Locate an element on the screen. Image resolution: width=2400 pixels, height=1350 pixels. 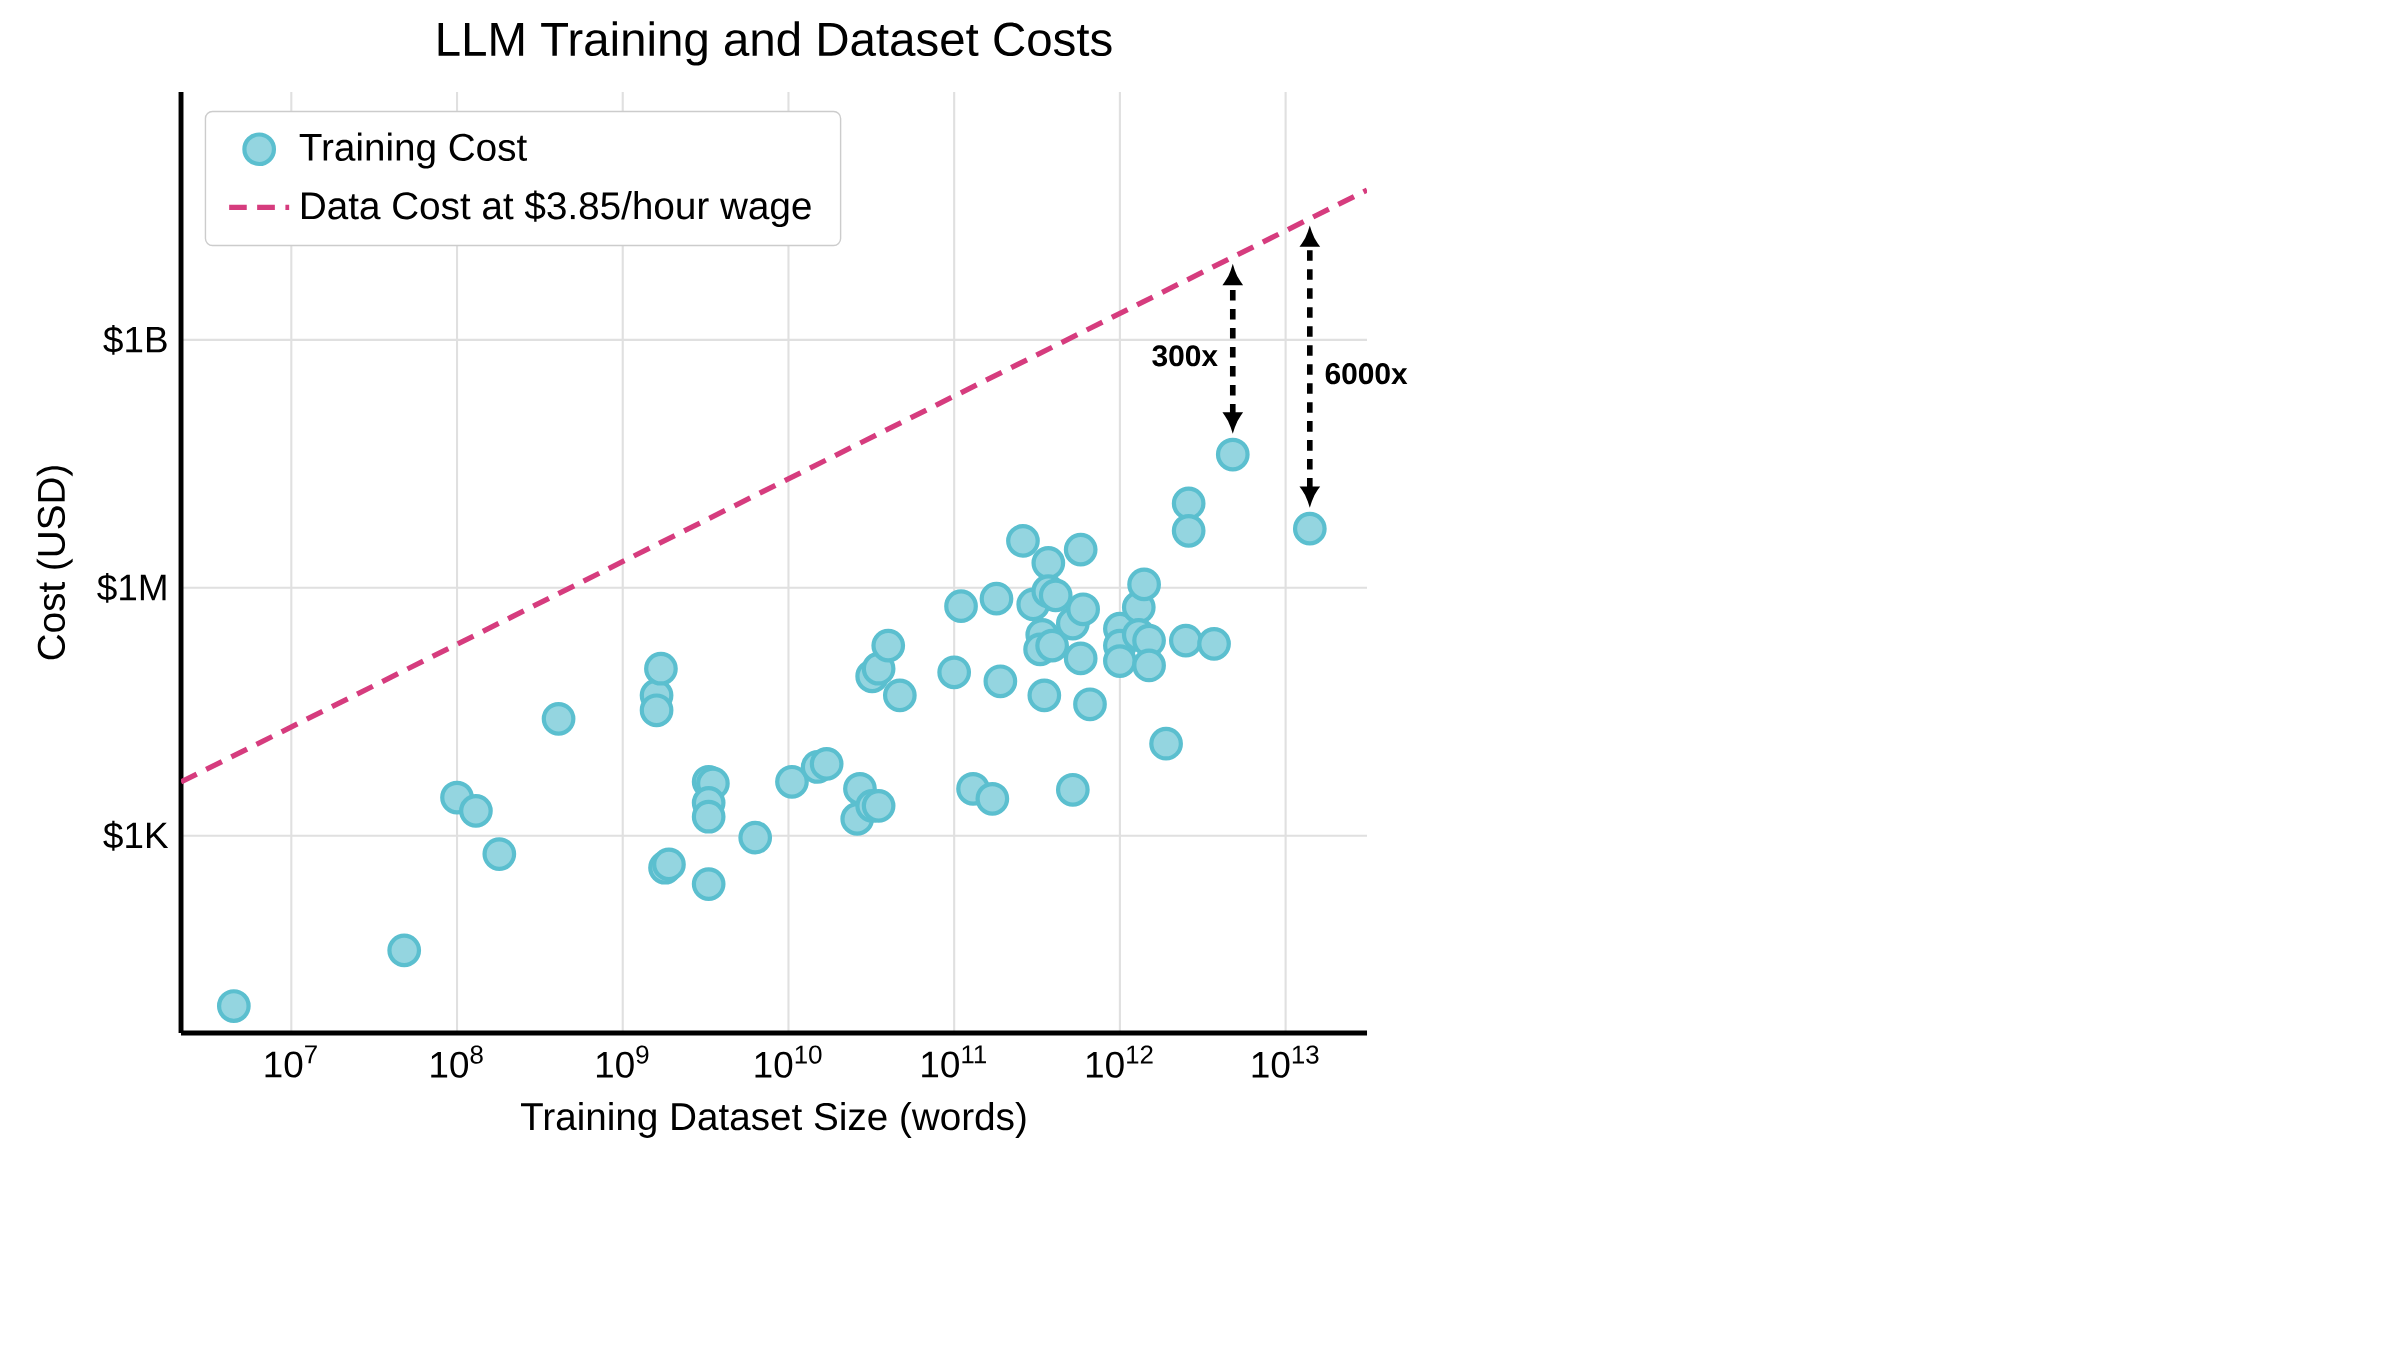
y-tick-label: $1K is located at coordinates (136, 835).